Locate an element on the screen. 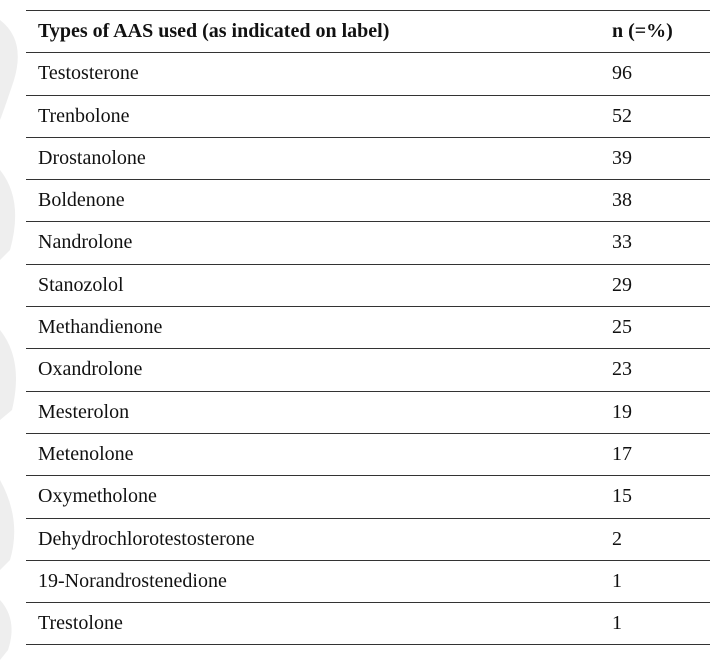 This screenshot has width=710, height=667. count-cell: 52 is located at coordinates (622, 115).